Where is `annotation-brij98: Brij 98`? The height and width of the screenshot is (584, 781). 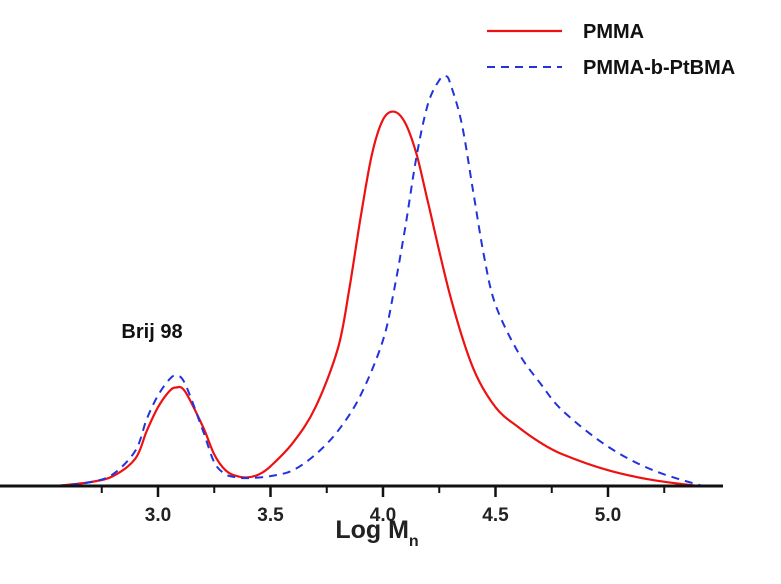 annotation-brij98: Brij 98 is located at coordinates (151, 332).